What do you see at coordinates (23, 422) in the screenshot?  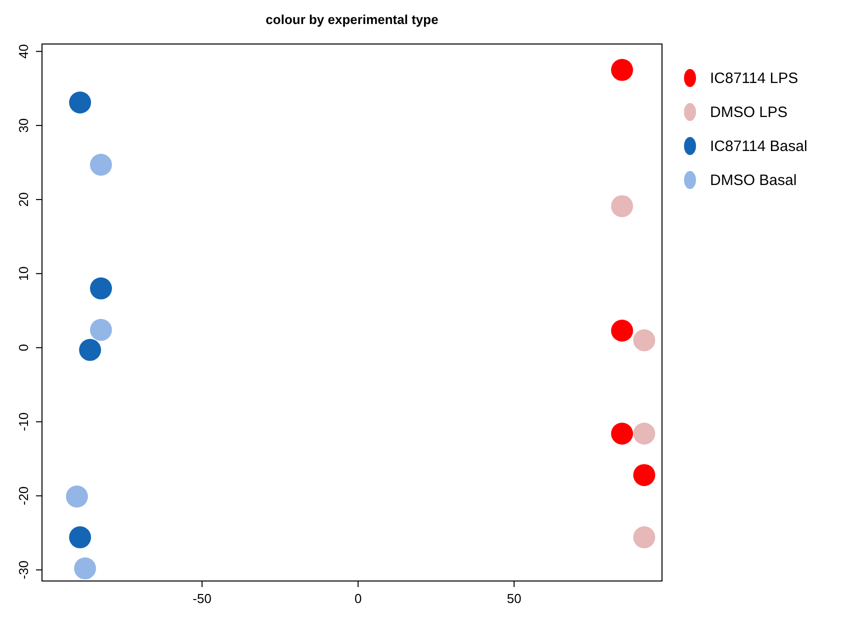 I see `y-tick-label: -10` at bounding box center [23, 422].